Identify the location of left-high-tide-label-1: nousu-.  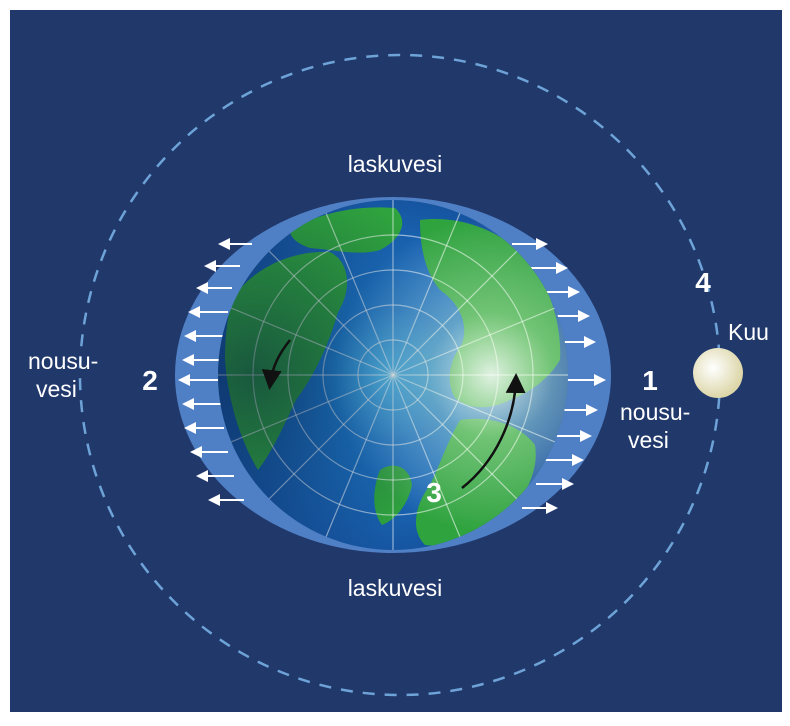
(63, 361).